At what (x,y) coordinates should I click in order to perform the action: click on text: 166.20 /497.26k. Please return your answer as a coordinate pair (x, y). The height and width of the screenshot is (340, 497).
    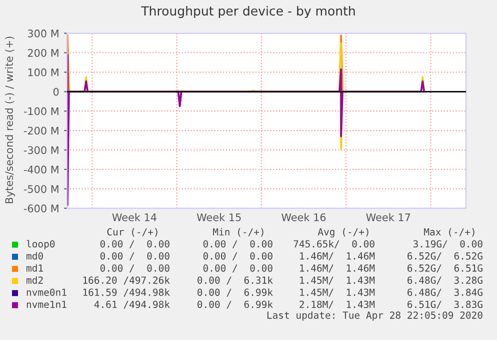
    Looking at the image, I should click on (126, 280).